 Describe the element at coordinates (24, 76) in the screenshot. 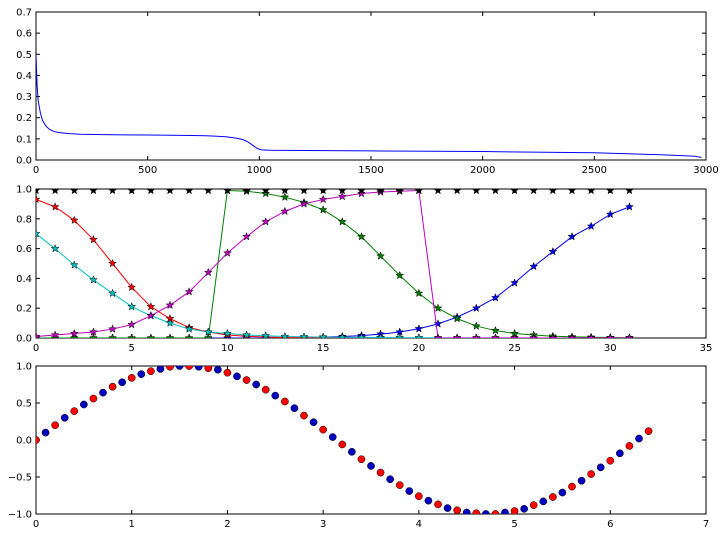

I see `y-tick-label: 0.4` at that location.